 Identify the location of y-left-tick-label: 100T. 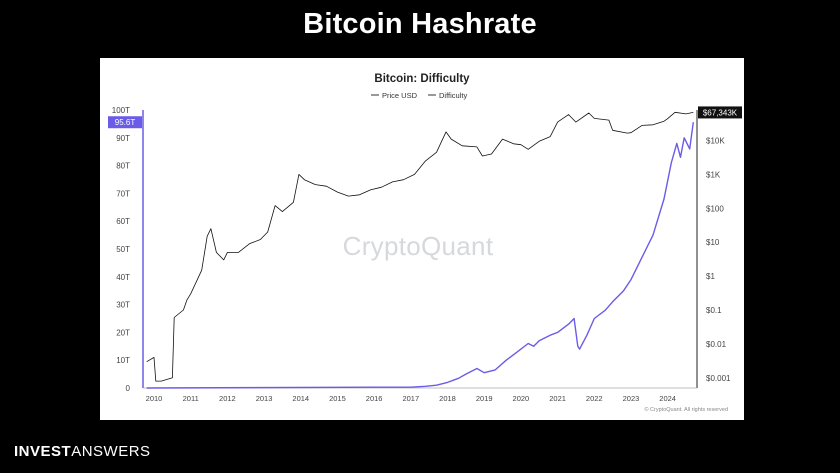
(121, 110).